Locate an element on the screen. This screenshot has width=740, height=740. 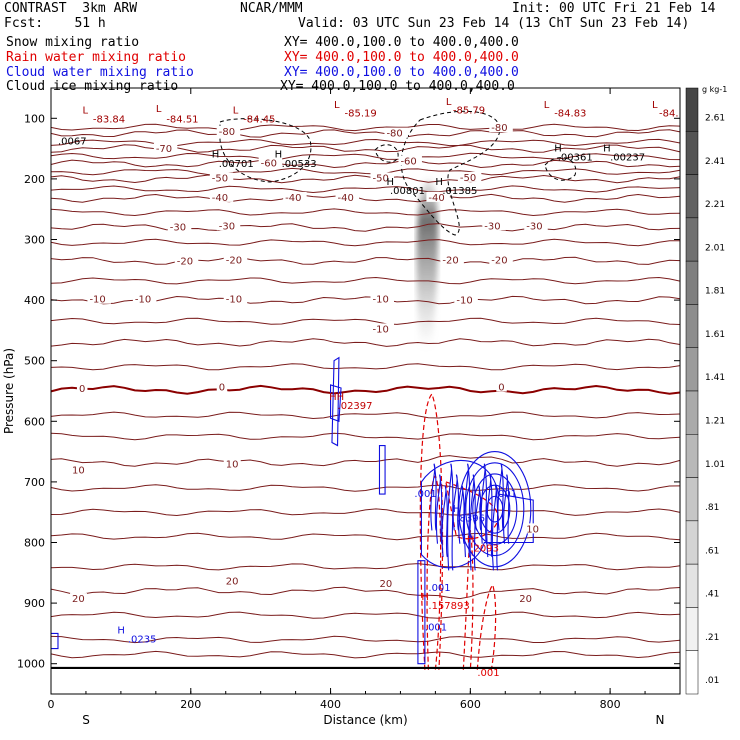
contour-label: -80 is located at coordinates (227, 132).